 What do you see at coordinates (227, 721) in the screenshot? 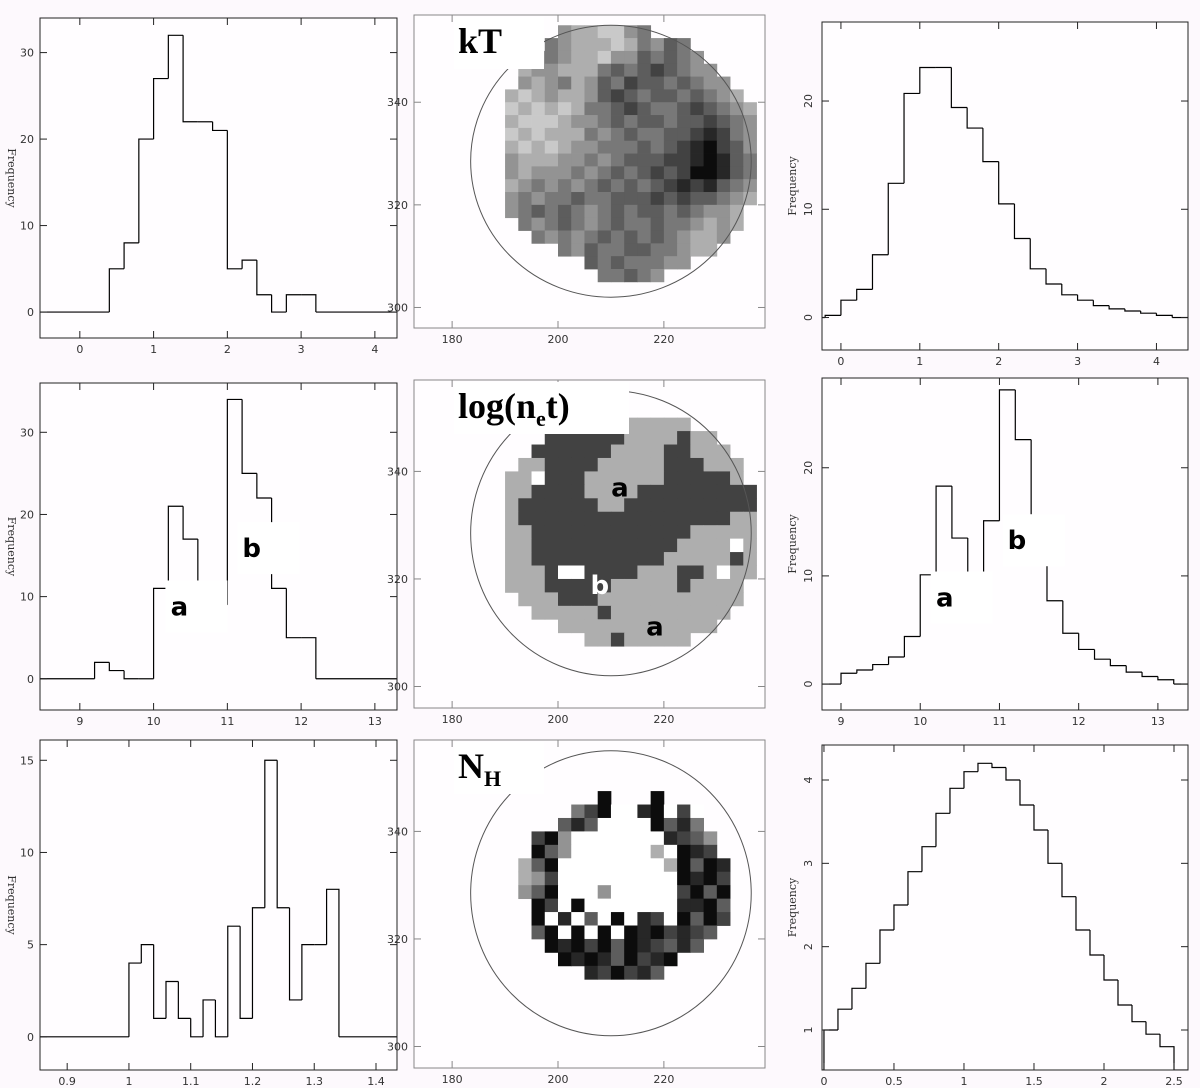
I see `x-tick-label: 11` at bounding box center [227, 721].